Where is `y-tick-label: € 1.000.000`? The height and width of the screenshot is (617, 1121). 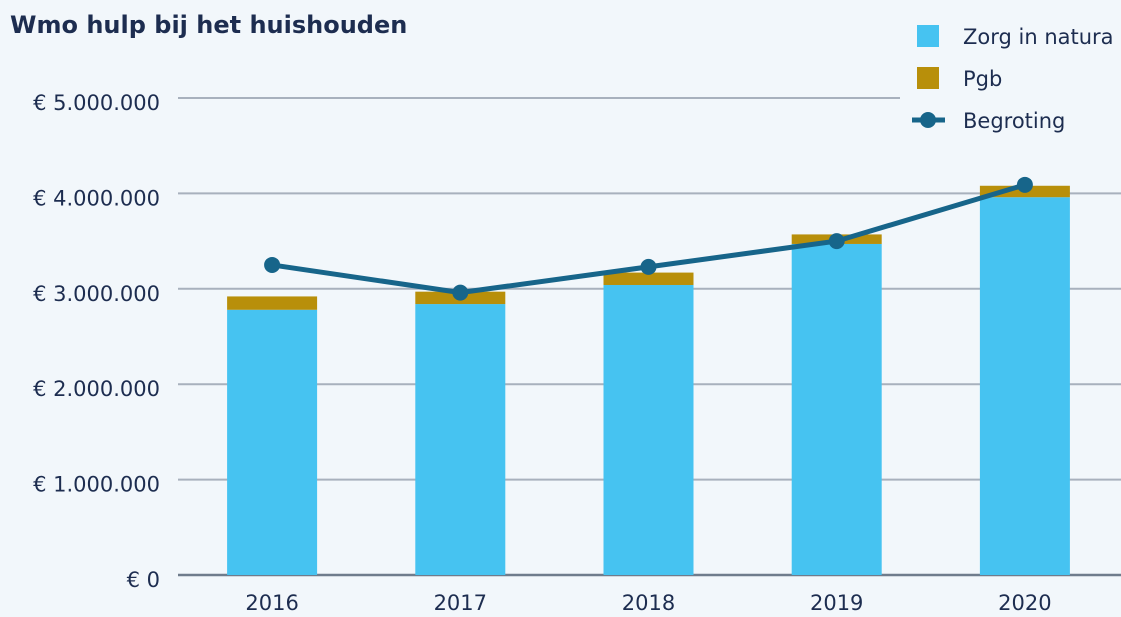
y-tick-label: € 1.000.000 is located at coordinates (96, 485).